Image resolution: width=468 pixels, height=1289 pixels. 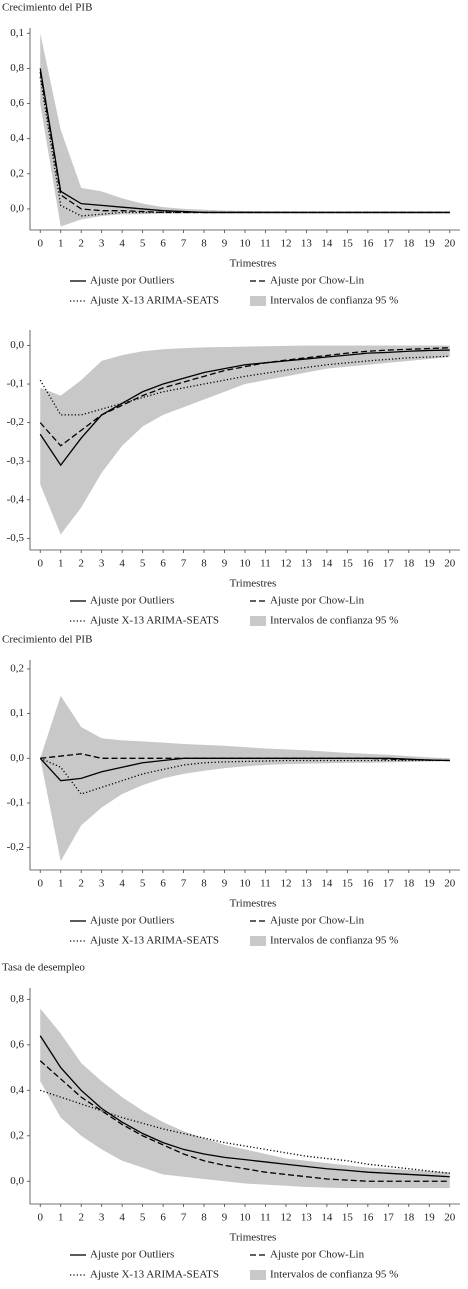 I want to click on y-tick-label: -0,1, so click(x=15, y=384).